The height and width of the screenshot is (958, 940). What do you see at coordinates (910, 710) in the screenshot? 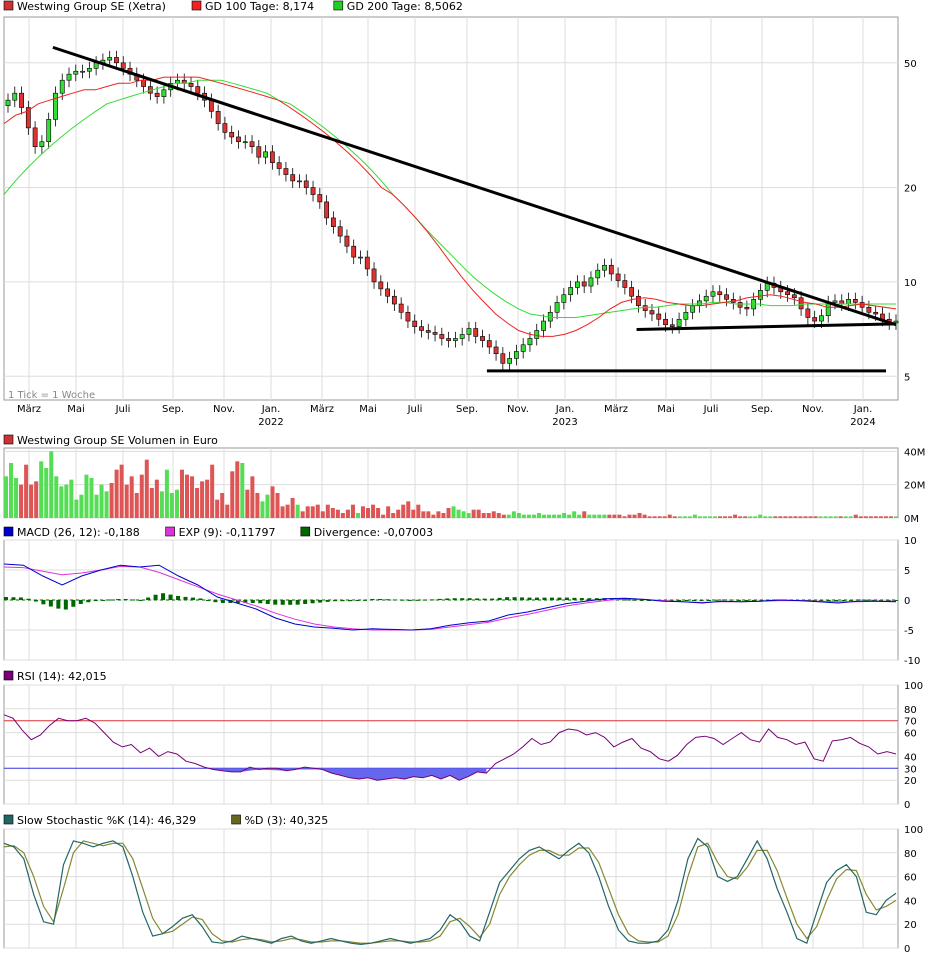
I see `rsi-y-tick-label: 80` at bounding box center [910, 710].